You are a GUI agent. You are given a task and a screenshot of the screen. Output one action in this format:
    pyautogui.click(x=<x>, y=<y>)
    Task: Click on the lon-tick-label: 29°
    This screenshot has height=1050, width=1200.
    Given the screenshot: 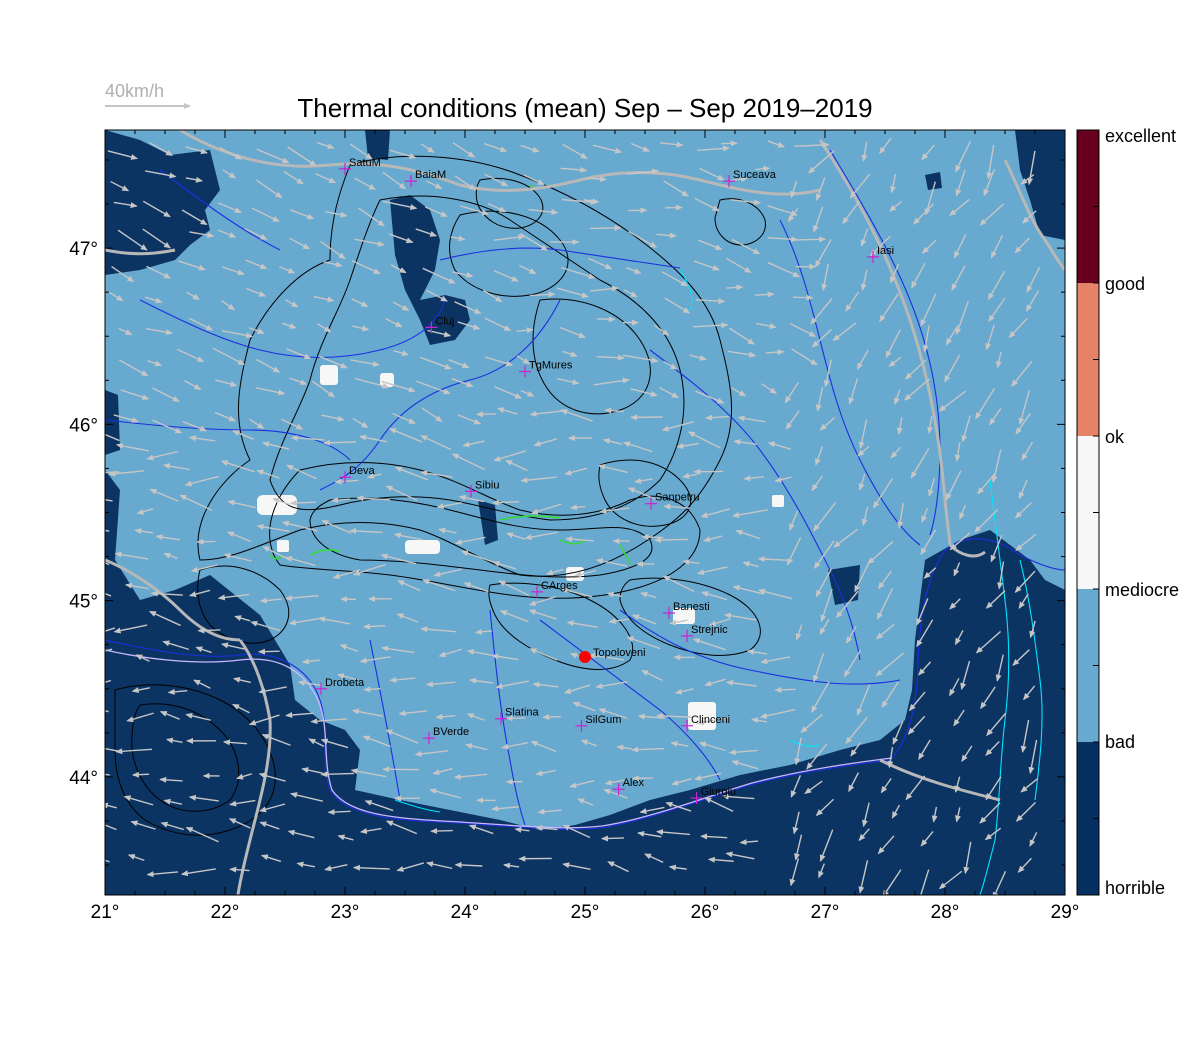 What is the action you would take?
    pyautogui.click(x=1065, y=912)
    